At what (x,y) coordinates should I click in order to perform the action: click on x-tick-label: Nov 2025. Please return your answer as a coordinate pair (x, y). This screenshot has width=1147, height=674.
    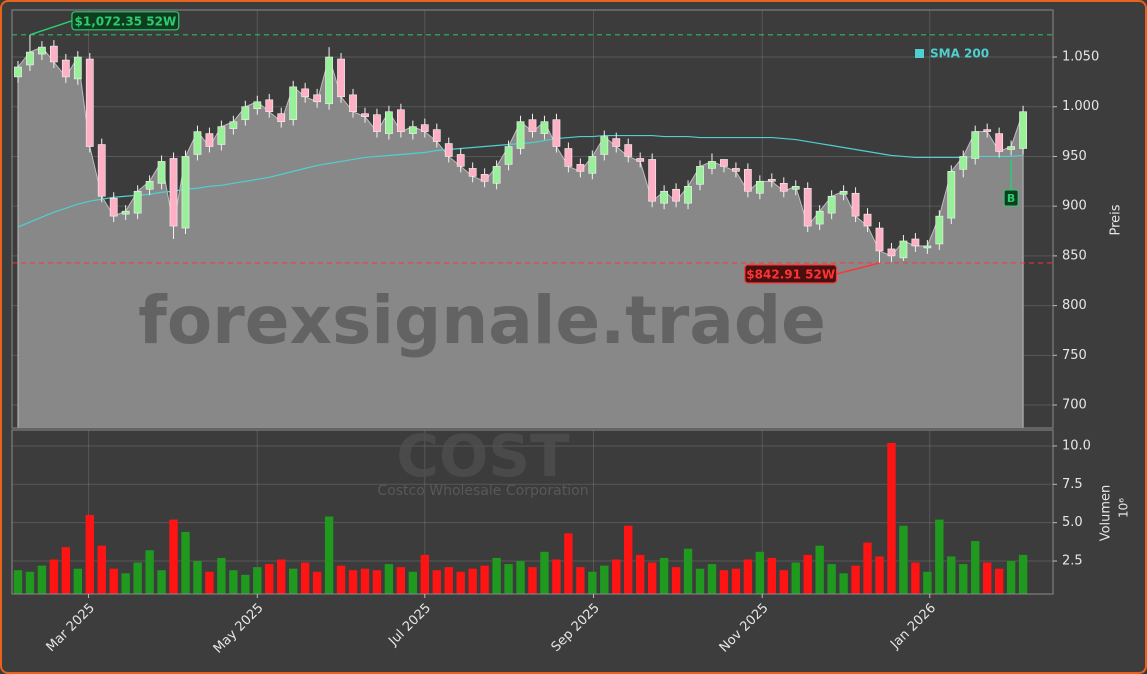
    Looking at the image, I should click on (744, 628).